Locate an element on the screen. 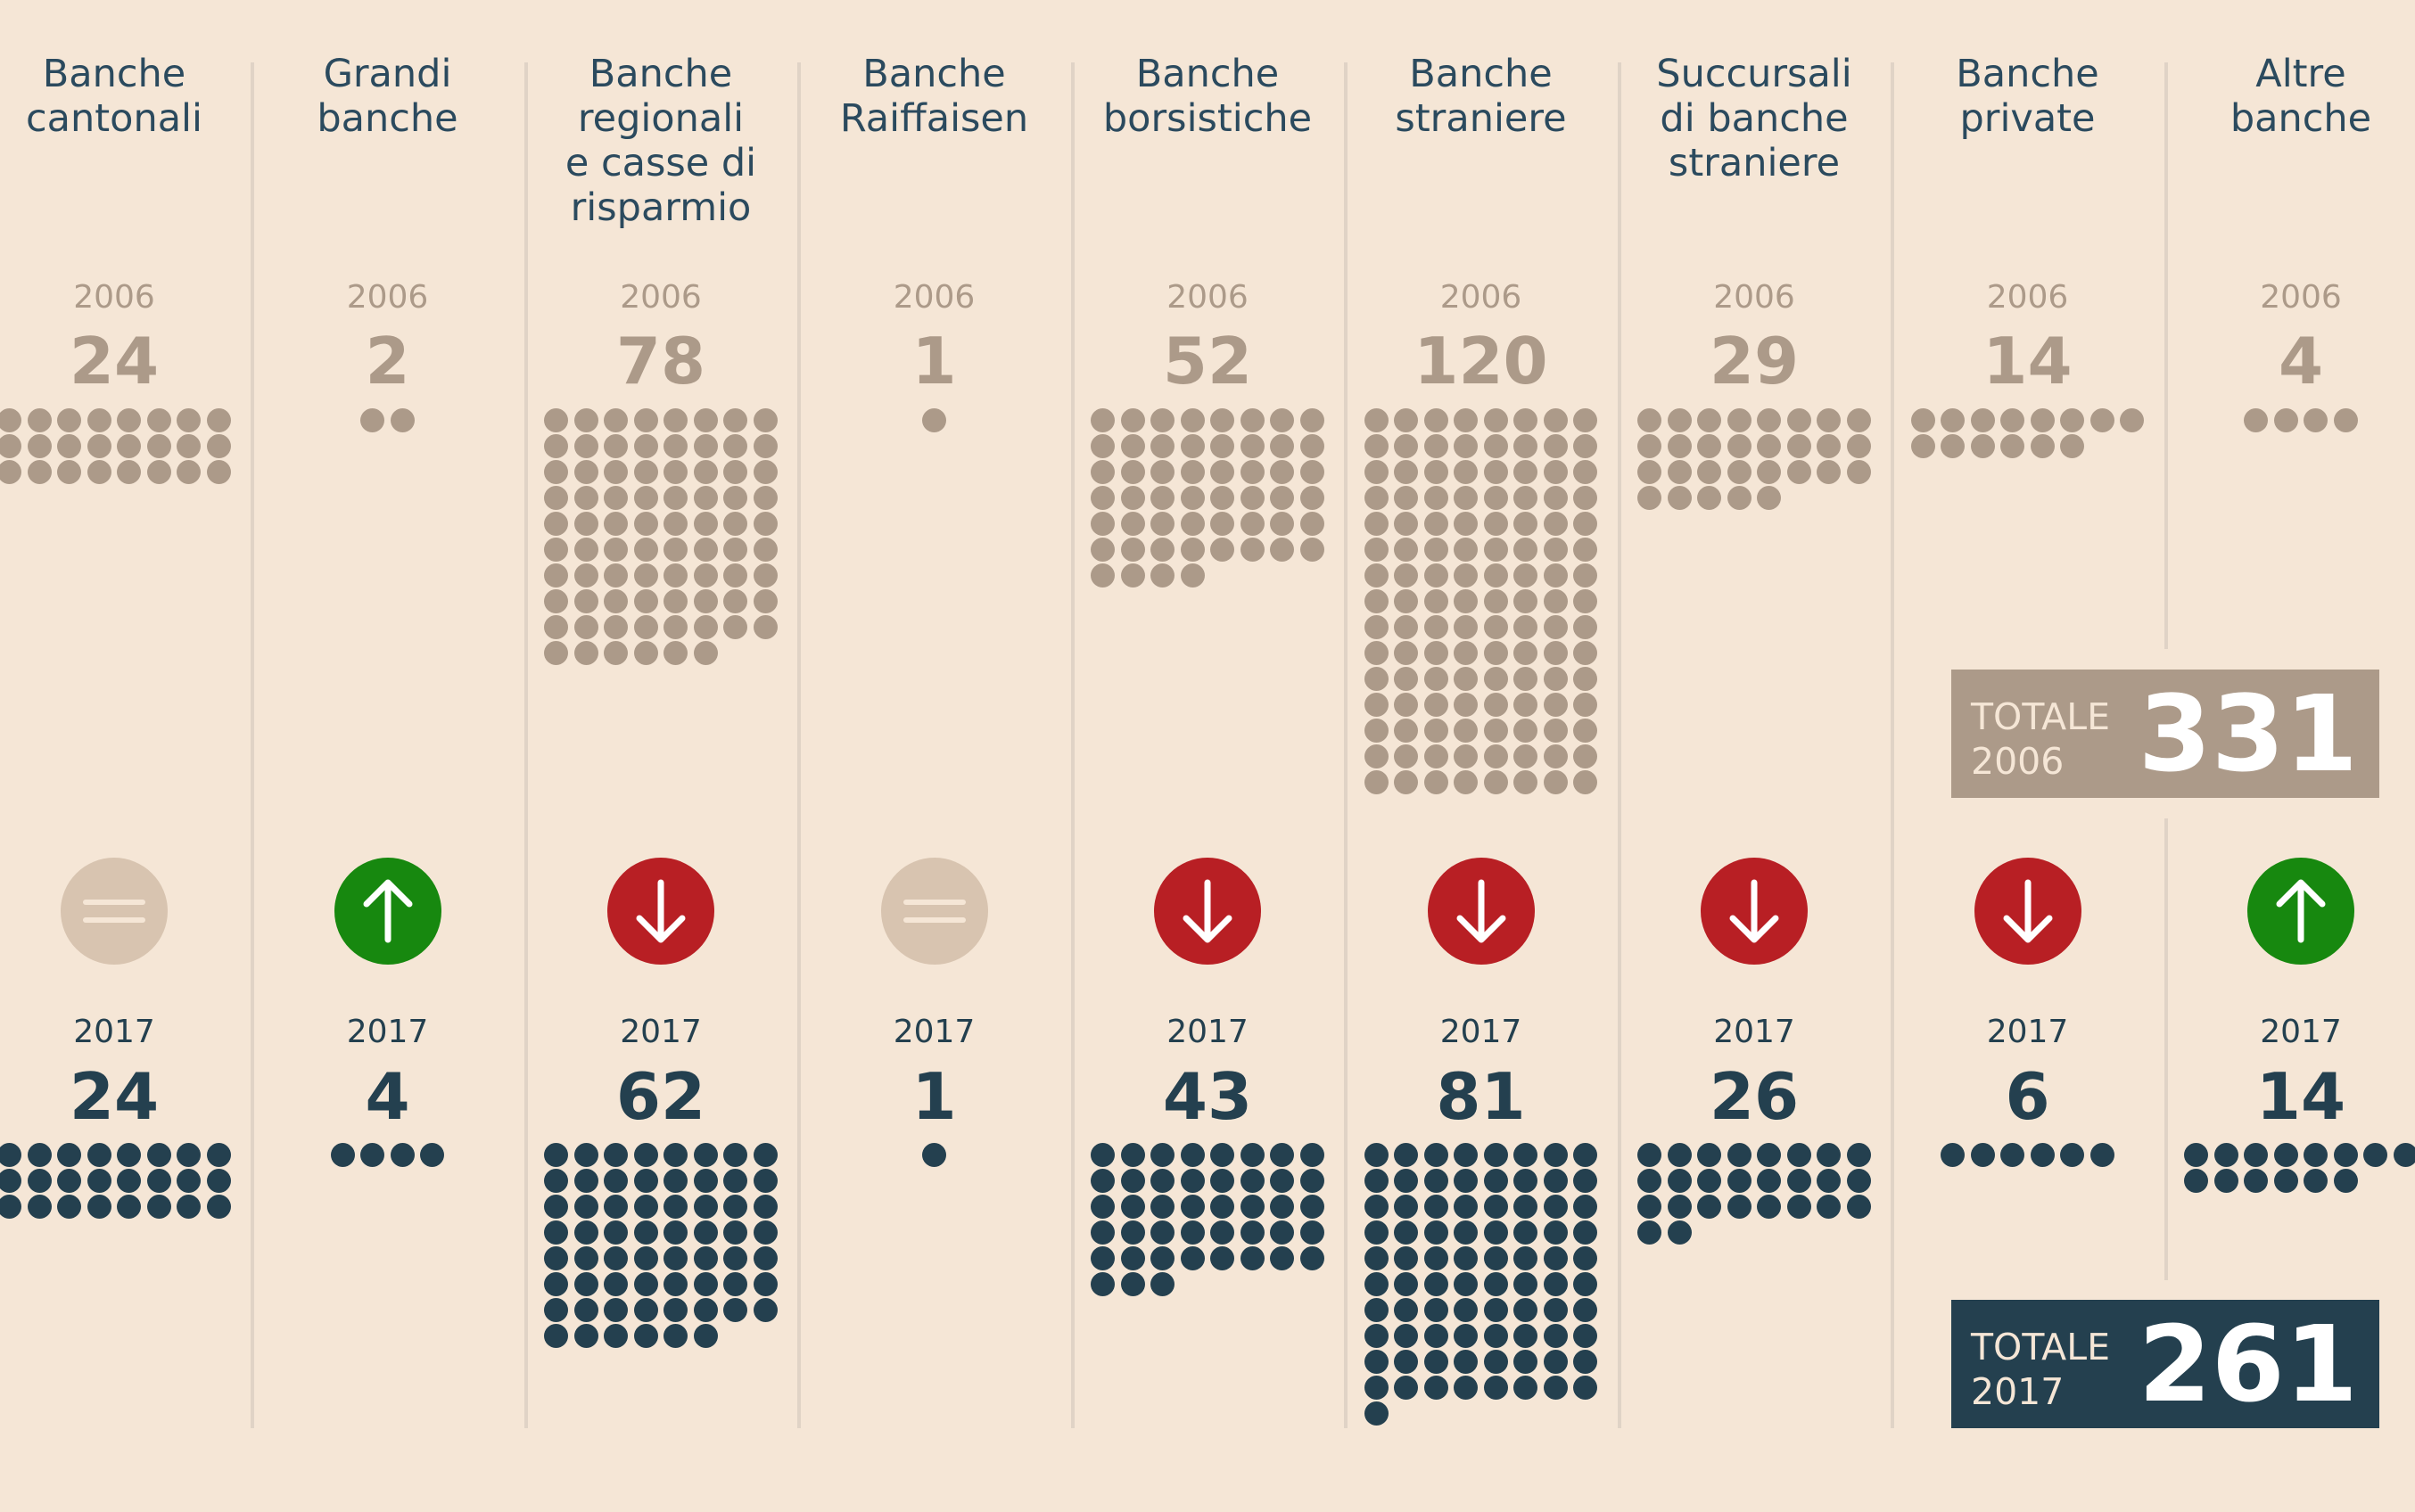 The width and height of the screenshot is (2415, 1512). category-label: Grandi banche is located at coordinates (388, 96).